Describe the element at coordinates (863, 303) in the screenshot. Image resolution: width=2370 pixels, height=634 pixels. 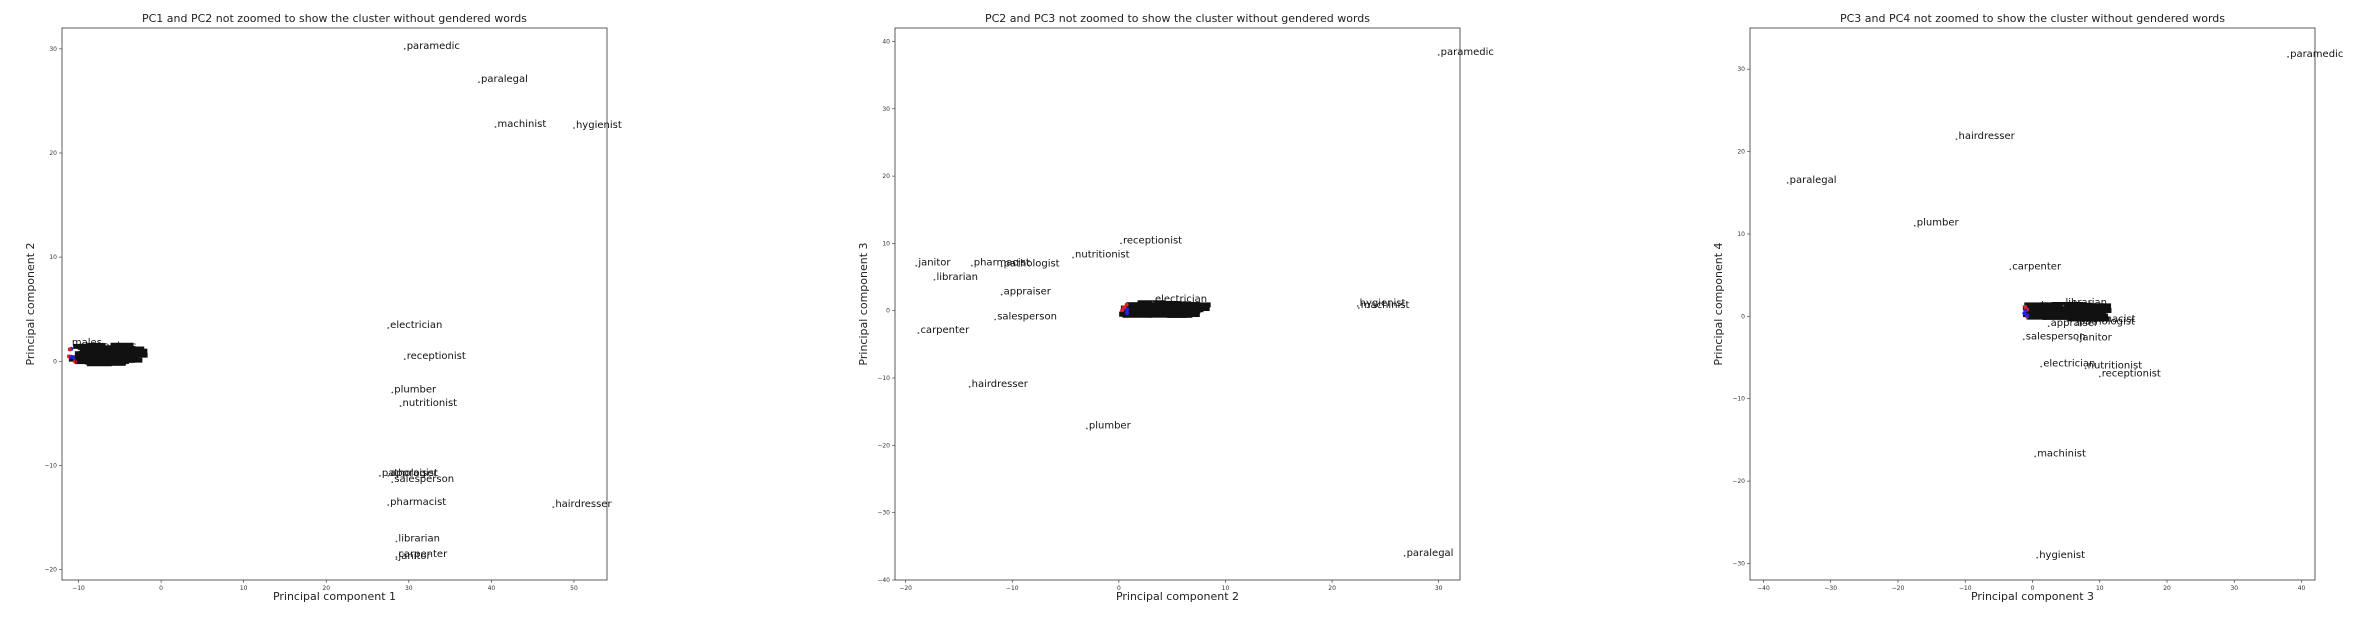
I see `y-axis-label: Principal component 3` at that location.